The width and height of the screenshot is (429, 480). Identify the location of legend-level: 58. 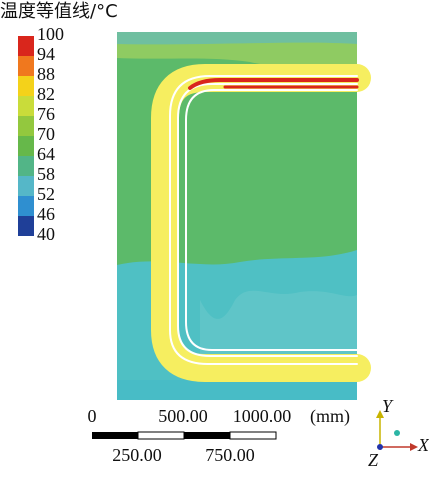
(46, 174).